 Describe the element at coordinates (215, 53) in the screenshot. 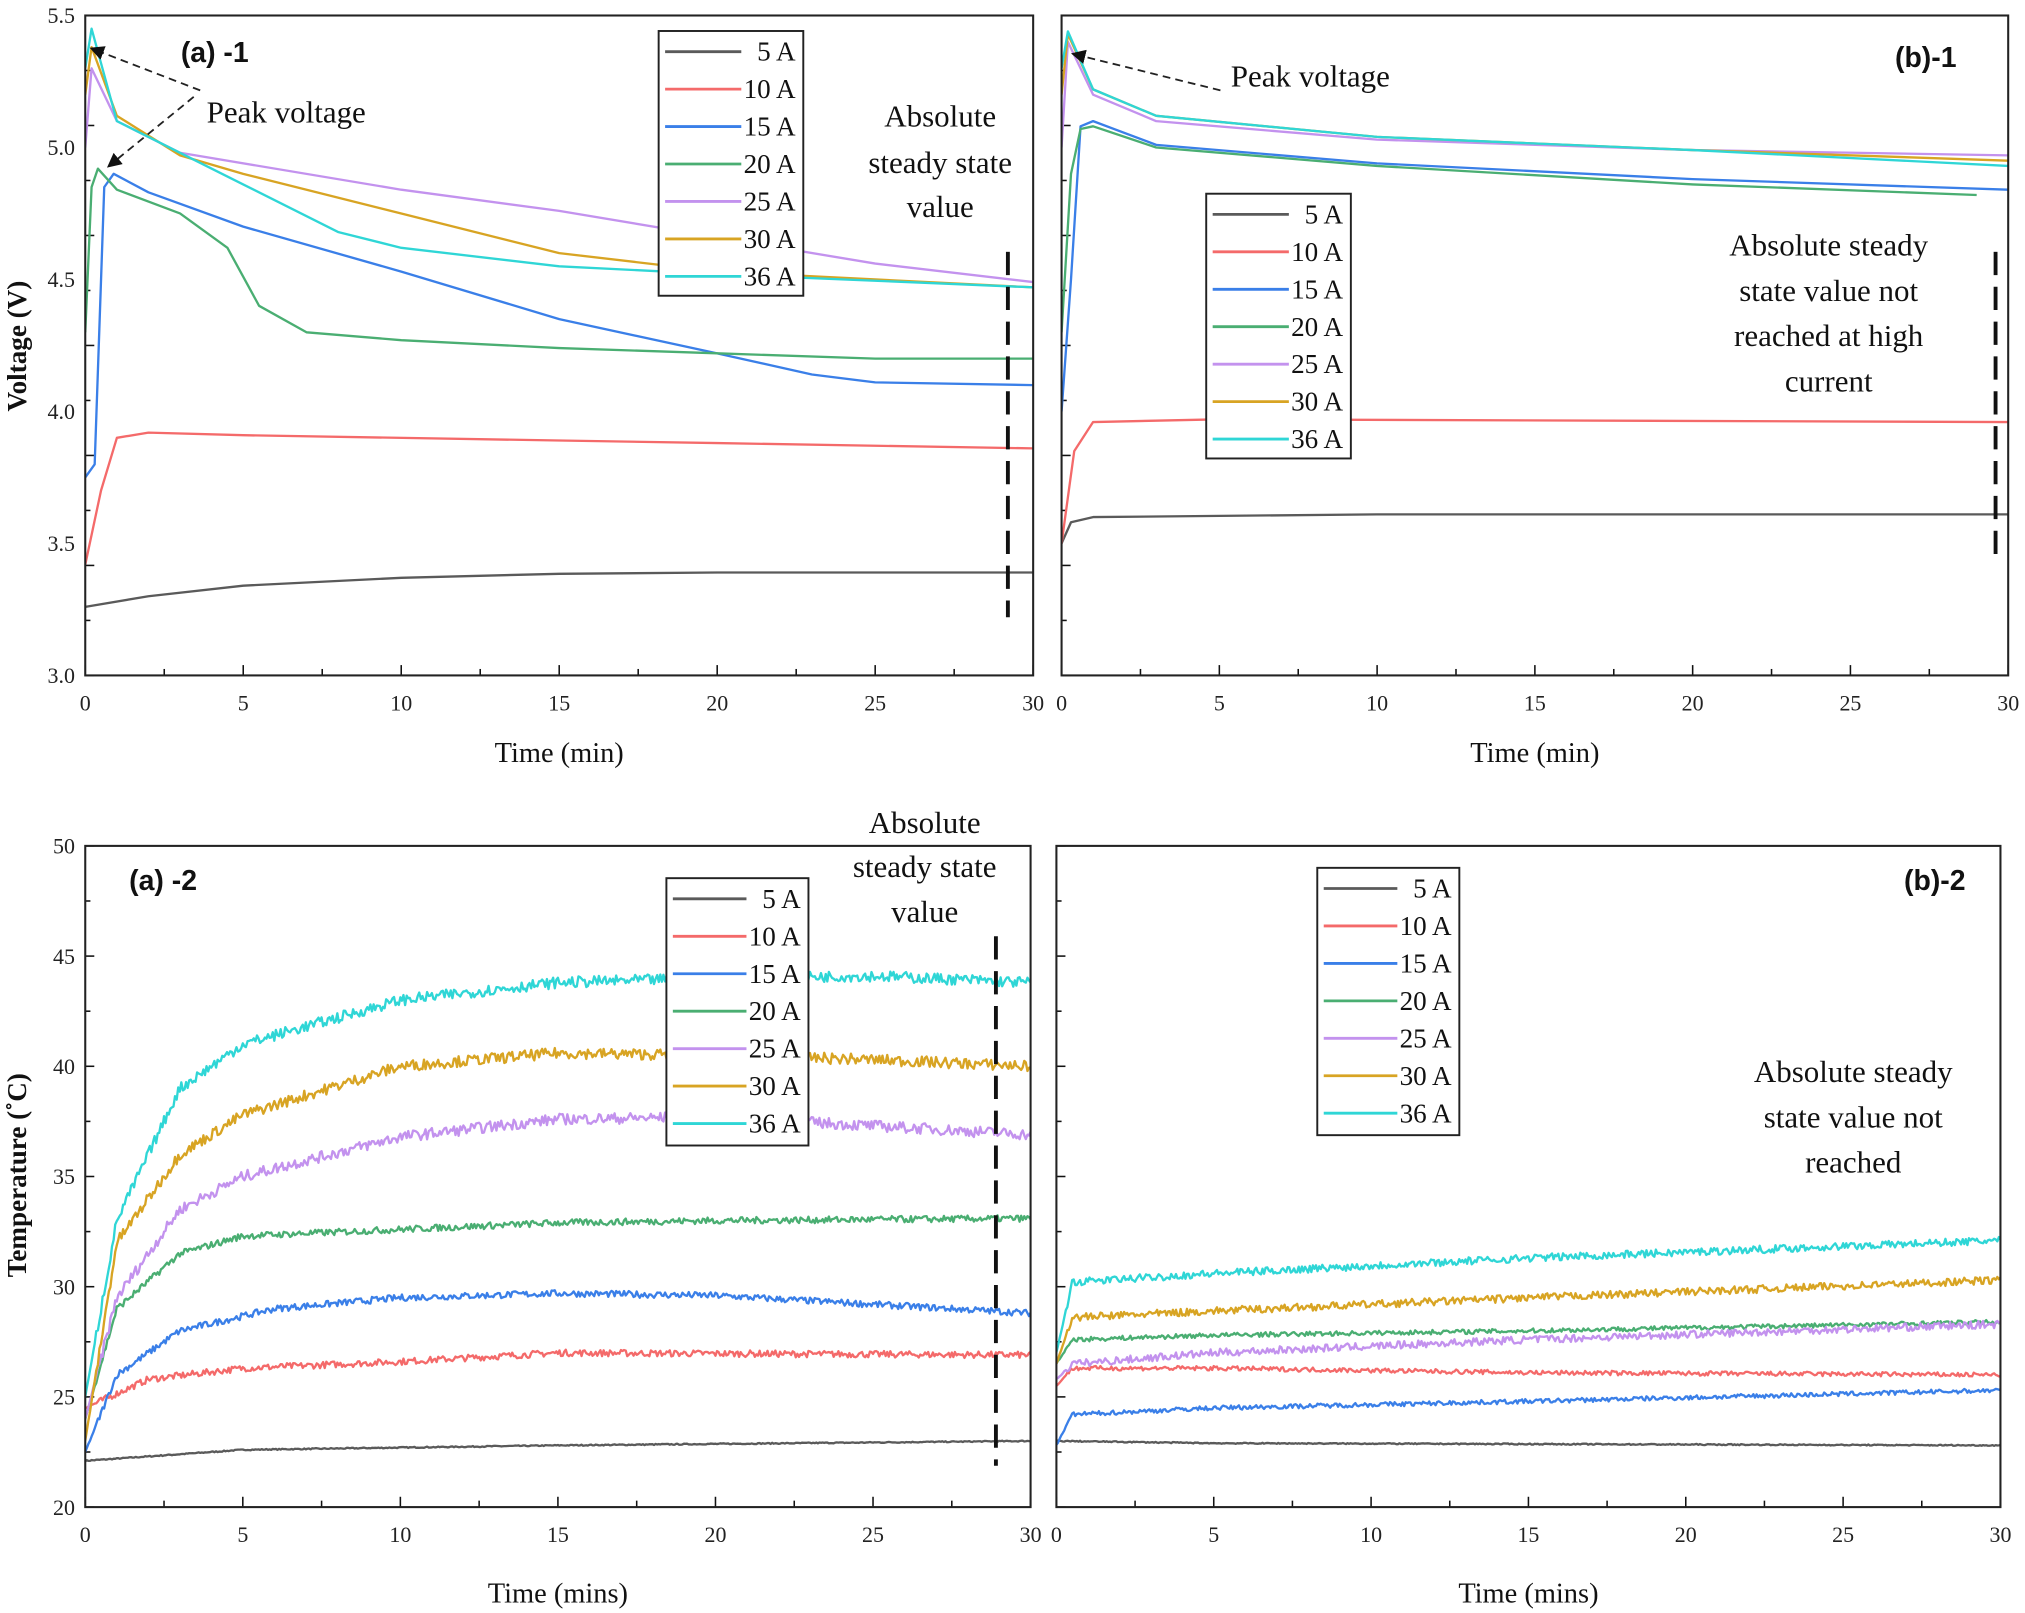

I see `panel-label: (a) -1` at that location.